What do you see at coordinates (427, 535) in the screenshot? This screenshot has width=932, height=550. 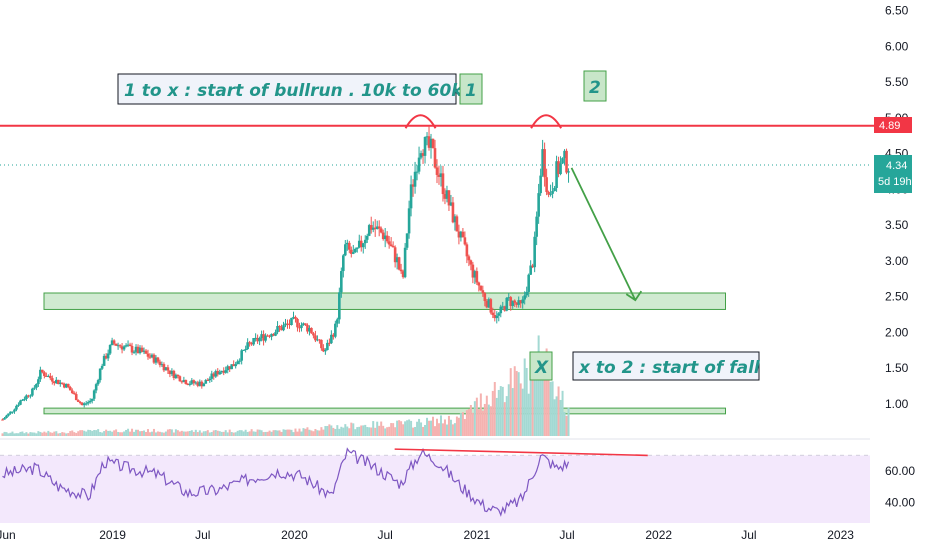 I see `time-axis: Jun 2019 Jul 2020 Jul 2021 Jul 2022 Jul 2023` at bounding box center [427, 535].